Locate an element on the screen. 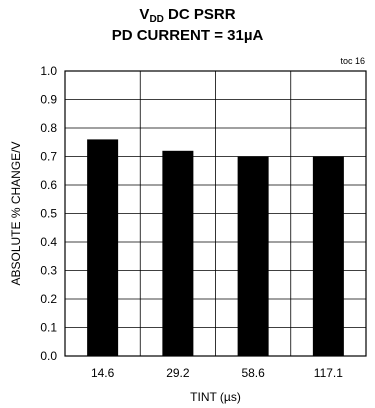 This screenshot has width=375, height=408. y-tick-label: 0.9 is located at coordinates (48, 100).